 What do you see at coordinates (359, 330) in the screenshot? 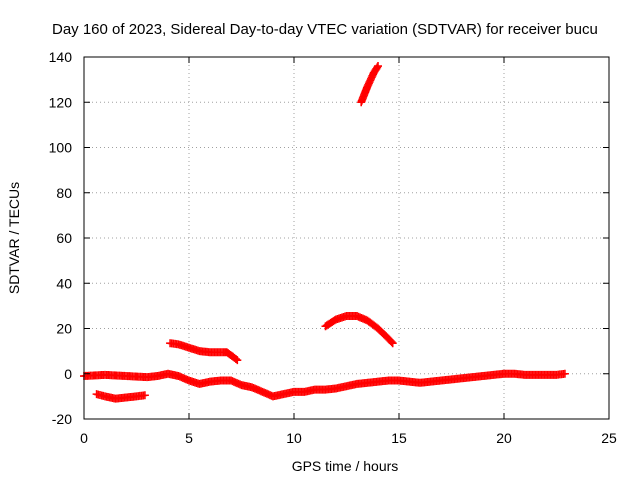
I see `series-track-arc` at bounding box center [359, 330].